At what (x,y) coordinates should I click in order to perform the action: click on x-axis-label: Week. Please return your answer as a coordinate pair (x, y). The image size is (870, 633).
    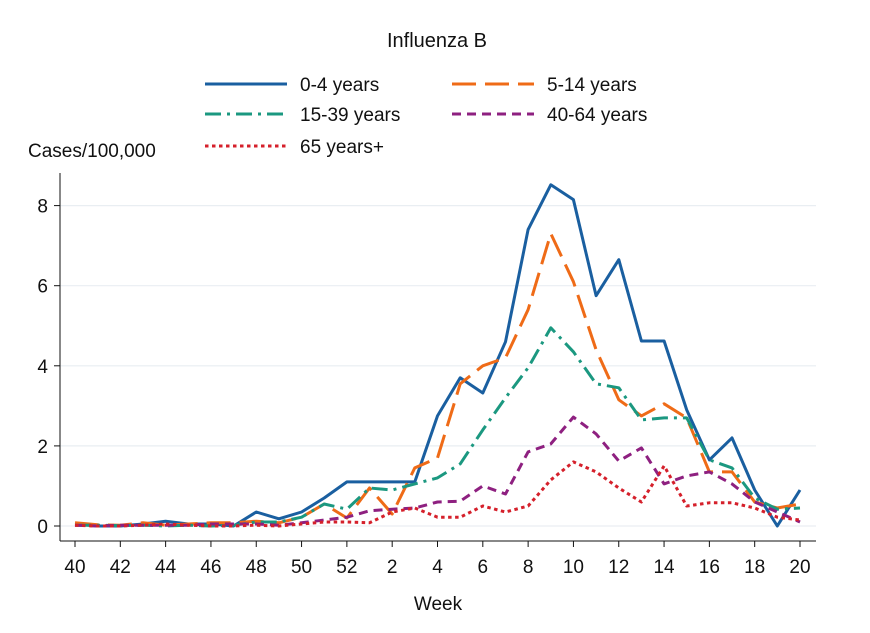
    Looking at the image, I should click on (438, 604).